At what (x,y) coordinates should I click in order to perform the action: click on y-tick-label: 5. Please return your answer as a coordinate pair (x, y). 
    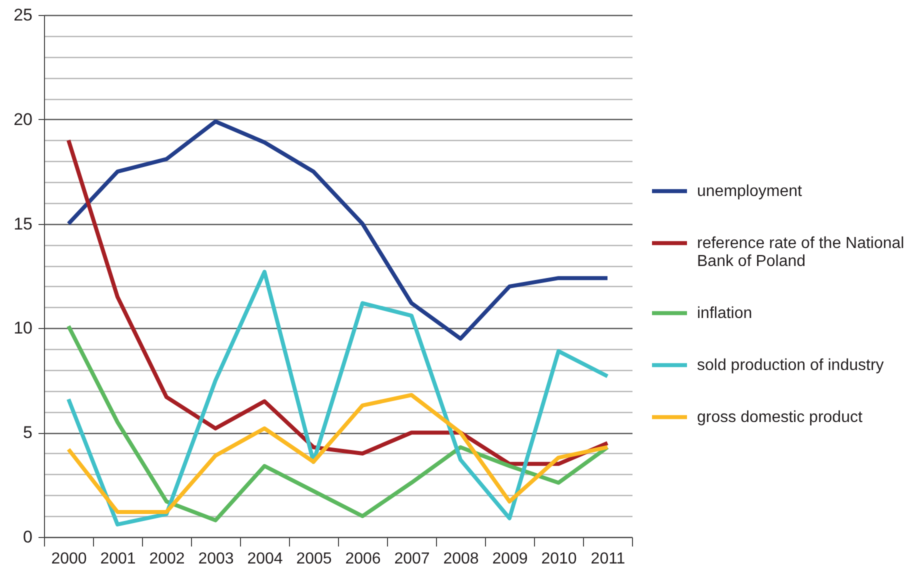
    Looking at the image, I should click on (27, 432).